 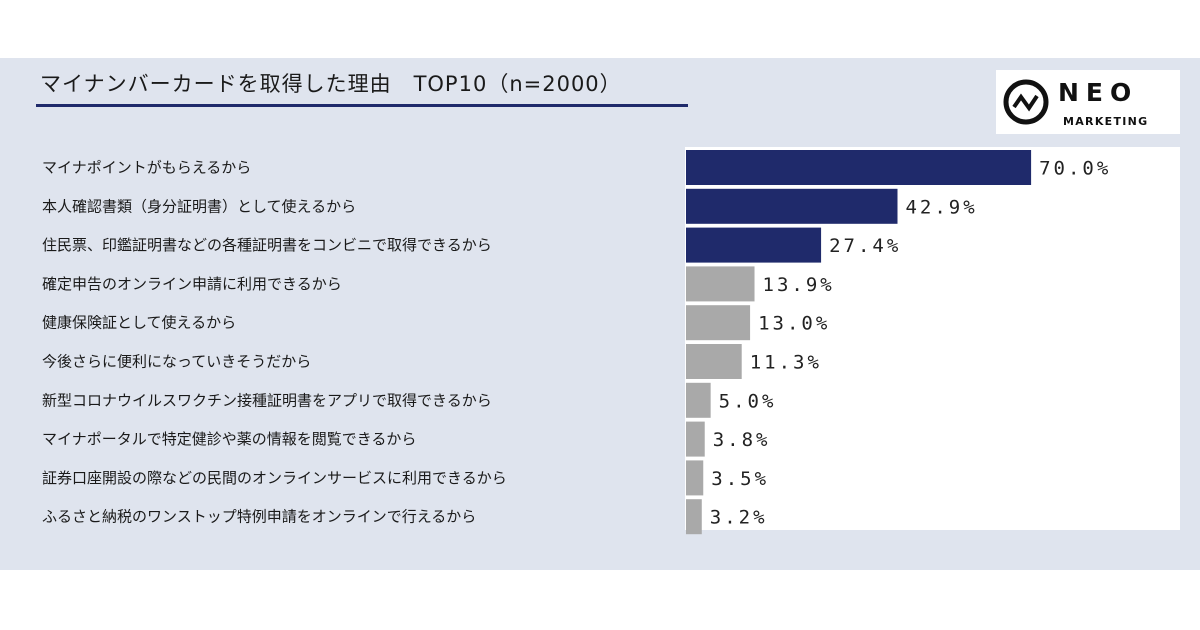 I want to click on category-label: 確定申告のオンライン申請に利用できるから, so click(x=192, y=284).